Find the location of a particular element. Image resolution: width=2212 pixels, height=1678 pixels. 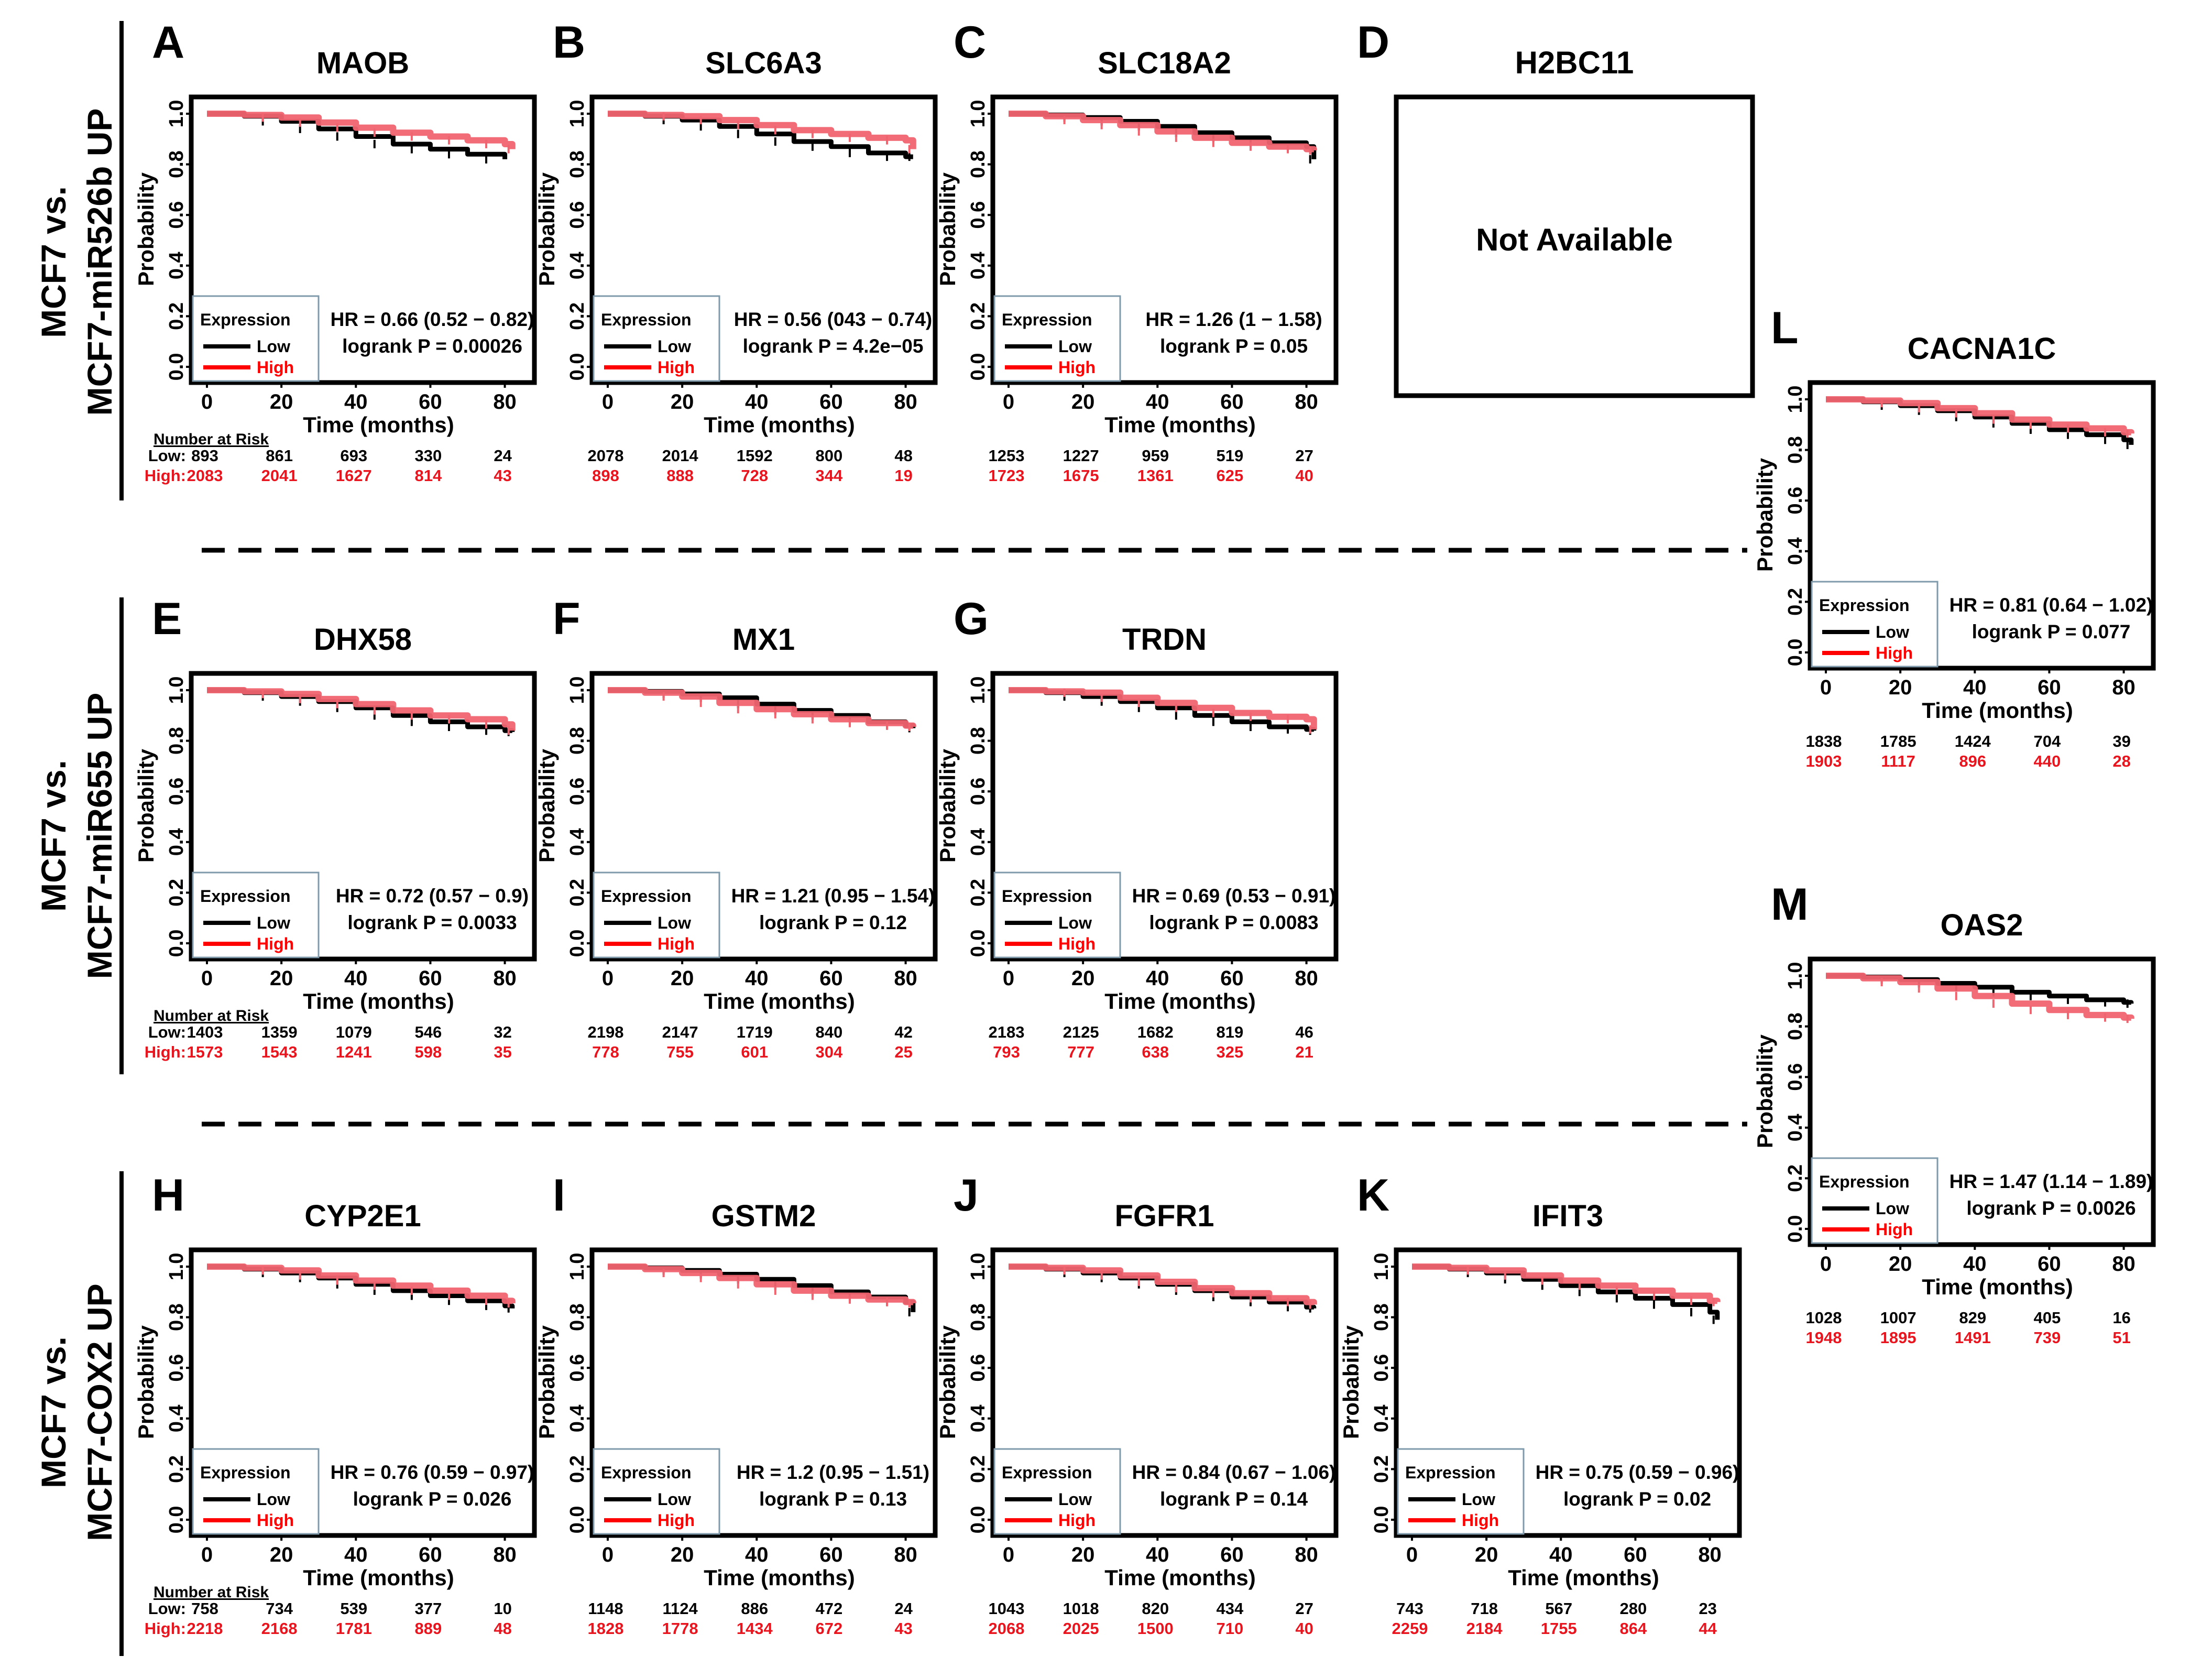

risk-low-value: 377 is located at coordinates (429, 1608).